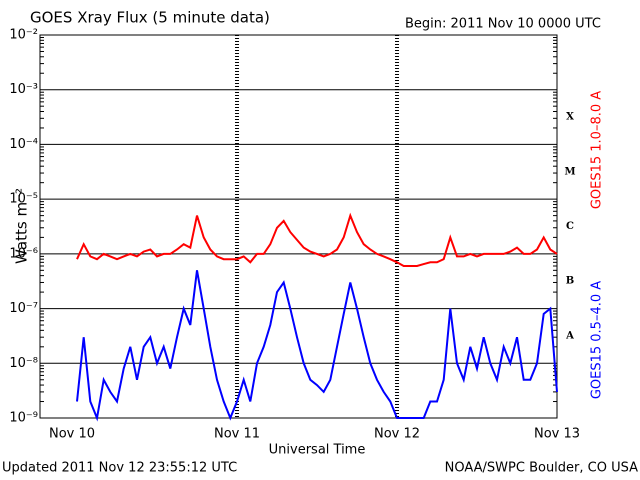  I want to click on chart-title: GOES Xray Flux (5 minute data), so click(150, 18).